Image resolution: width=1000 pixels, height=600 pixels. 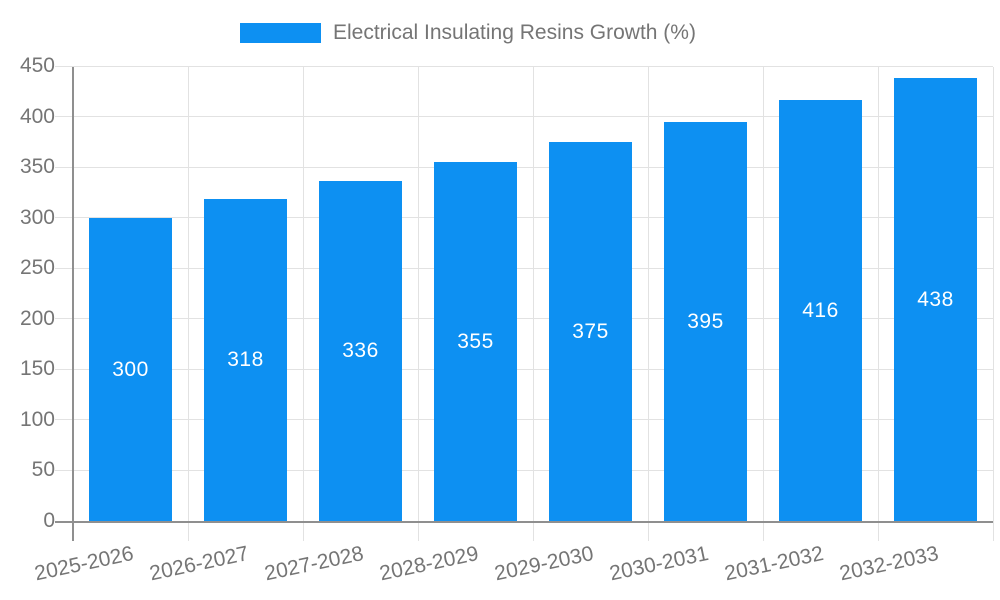 I want to click on y-tick-label: 200, so click(x=37, y=318).